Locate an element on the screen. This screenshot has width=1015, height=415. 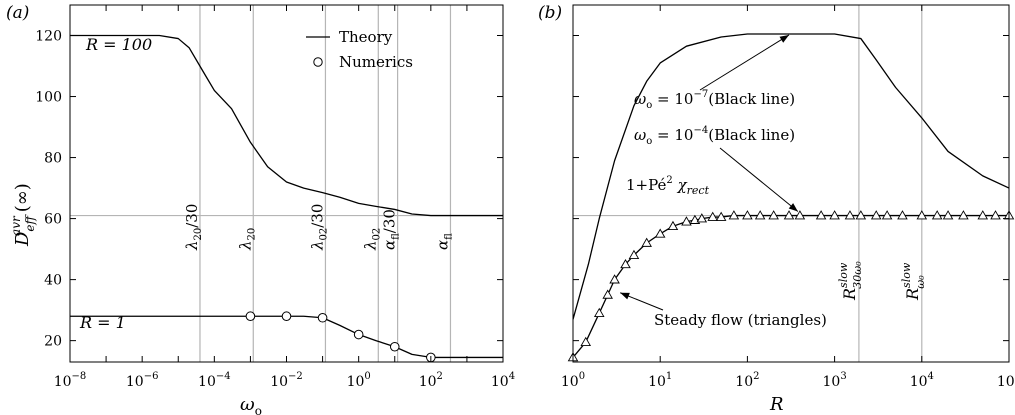
y-axis-label: Deffavr(∞) is located at coordinates (23, 215).